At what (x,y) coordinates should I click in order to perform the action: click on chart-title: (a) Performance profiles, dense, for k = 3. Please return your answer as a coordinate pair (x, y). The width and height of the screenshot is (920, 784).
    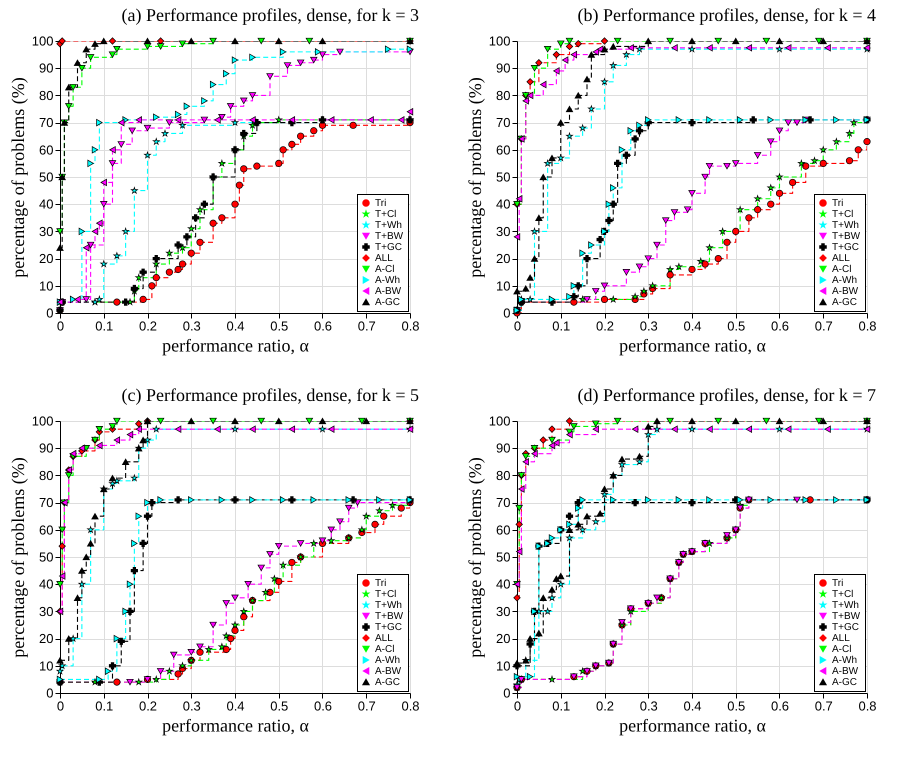
    Looking at the image, I should click on (270, 15).